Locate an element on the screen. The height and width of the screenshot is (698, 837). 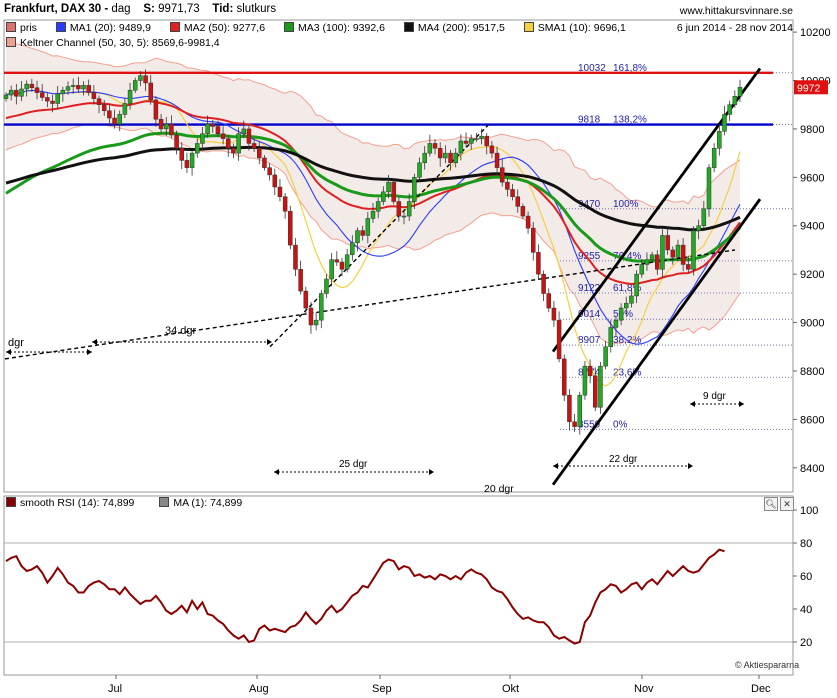
legend-item-ma1: MA1 (20): 9489,9 is located at coordinates (103, 28).